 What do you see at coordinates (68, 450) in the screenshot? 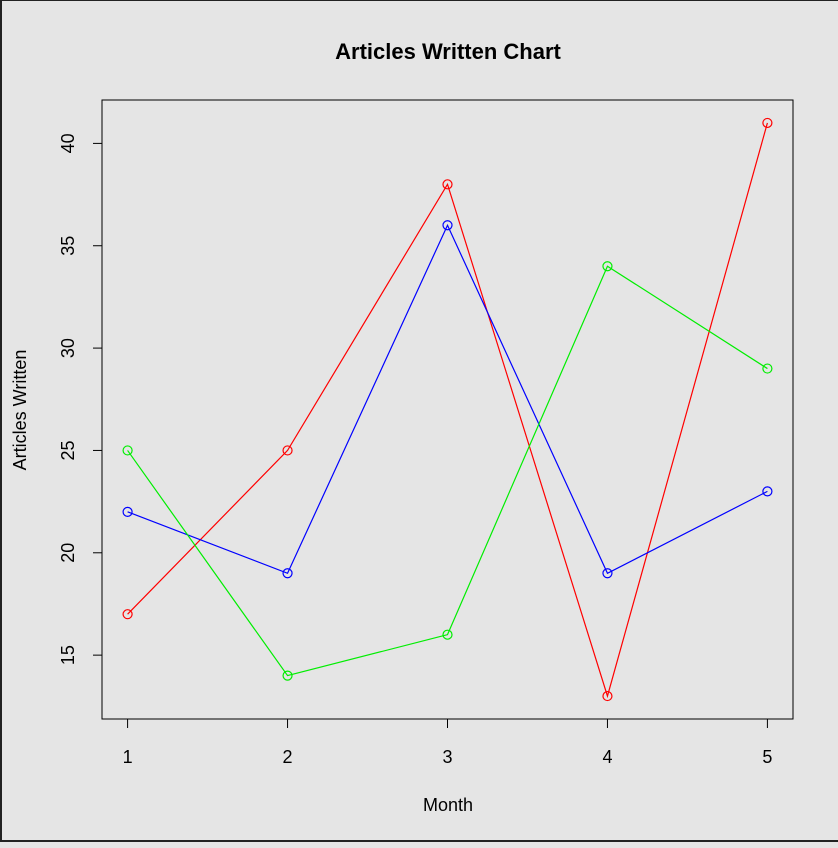
I see `y-tick-label: 25` at bounding box center [68, 450].